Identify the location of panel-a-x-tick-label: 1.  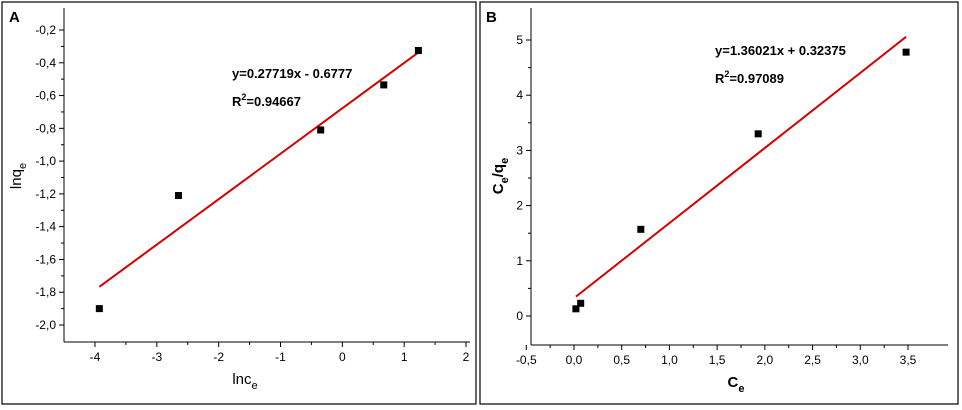
(404, 357).